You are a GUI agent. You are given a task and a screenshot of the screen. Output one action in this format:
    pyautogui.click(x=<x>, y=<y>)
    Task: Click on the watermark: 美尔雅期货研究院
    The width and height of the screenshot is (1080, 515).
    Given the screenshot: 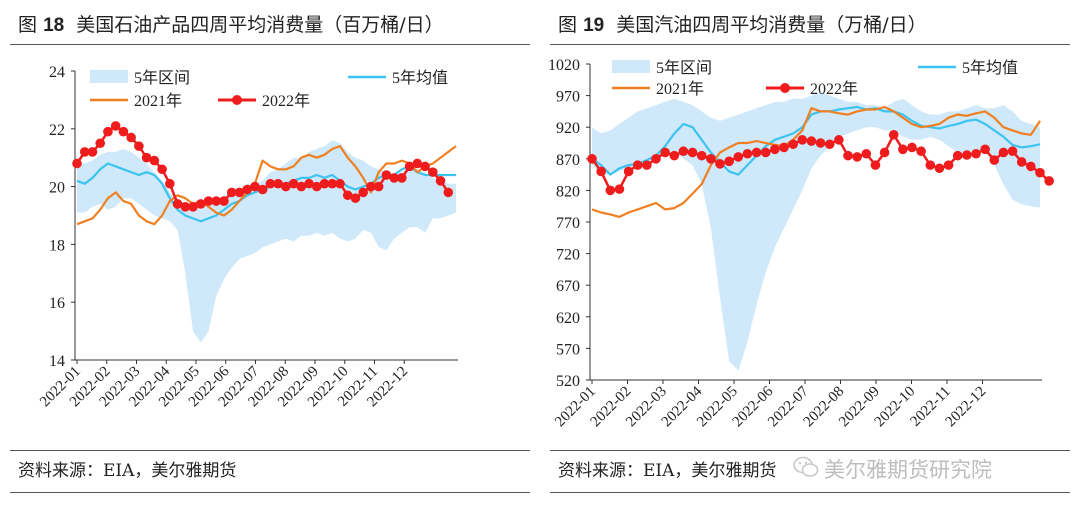 What is the action you would take?
    pyautogui.click(x=908, y=470)
    